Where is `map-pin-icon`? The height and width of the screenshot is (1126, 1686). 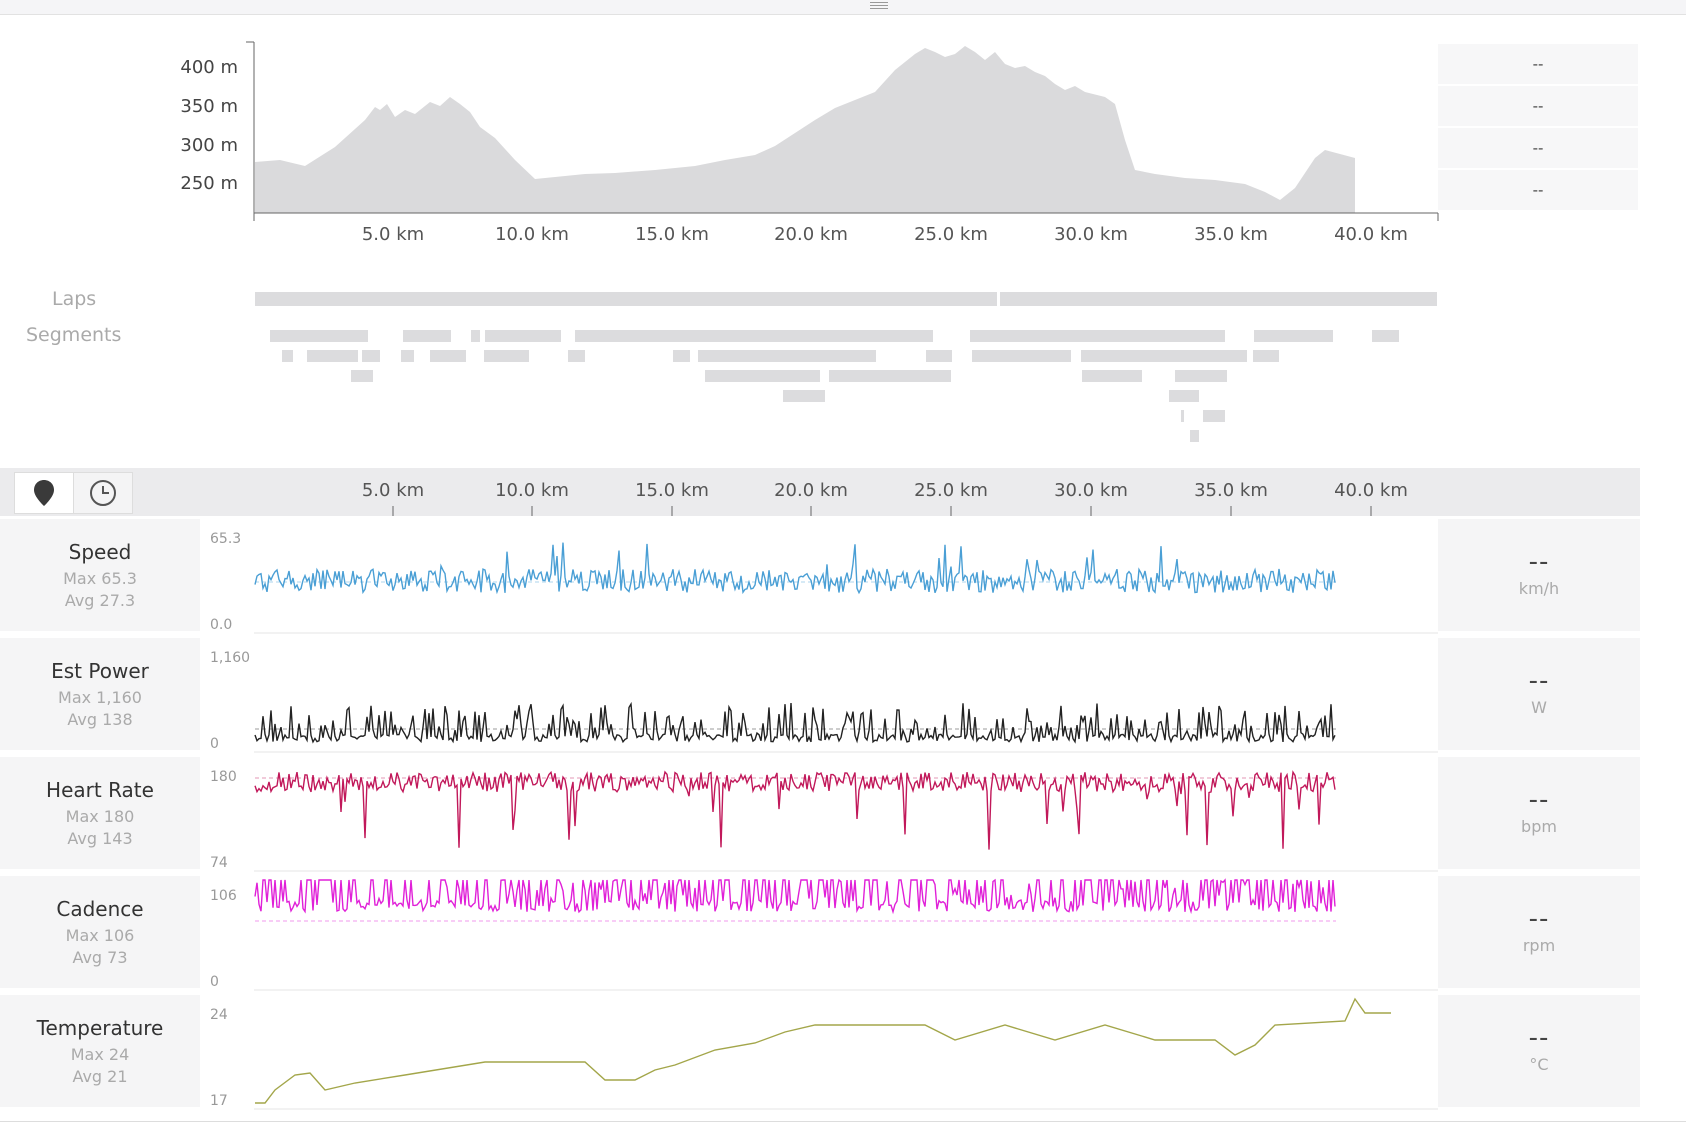 map-pin-icon is located at coordinates (44, 493).